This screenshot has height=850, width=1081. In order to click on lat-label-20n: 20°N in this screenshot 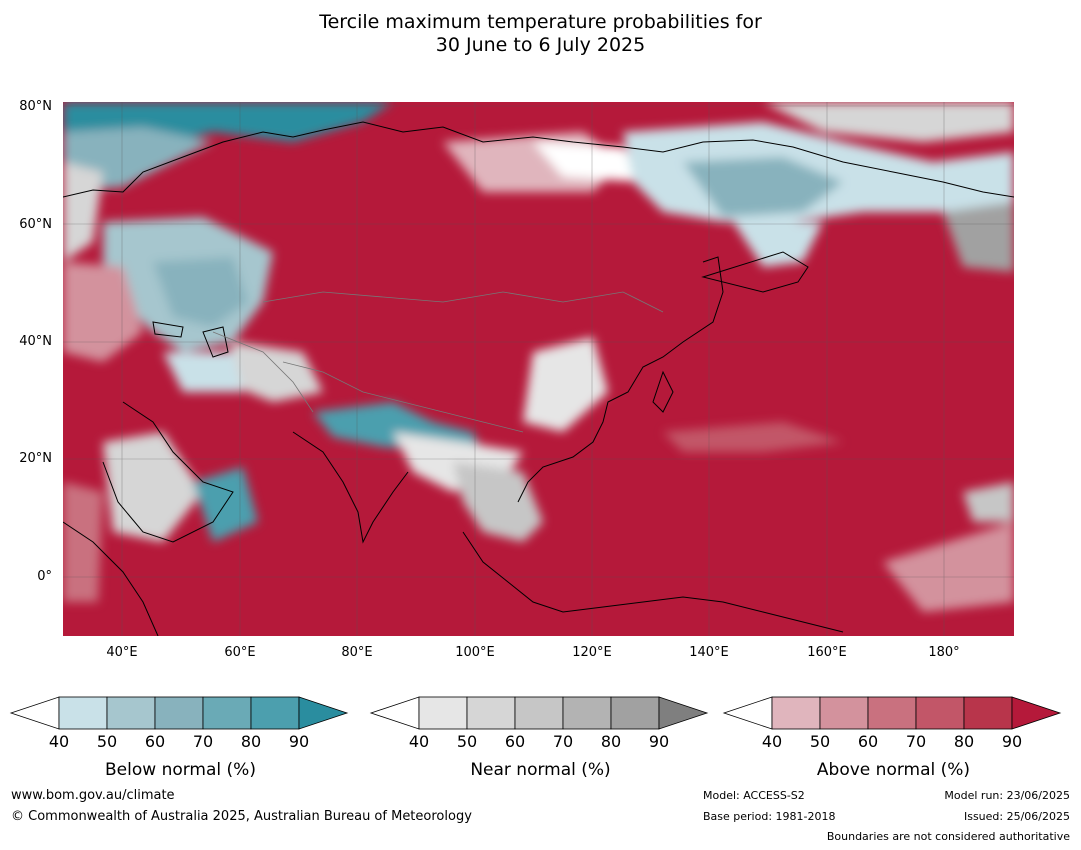, I will do `click(35, 458)`.